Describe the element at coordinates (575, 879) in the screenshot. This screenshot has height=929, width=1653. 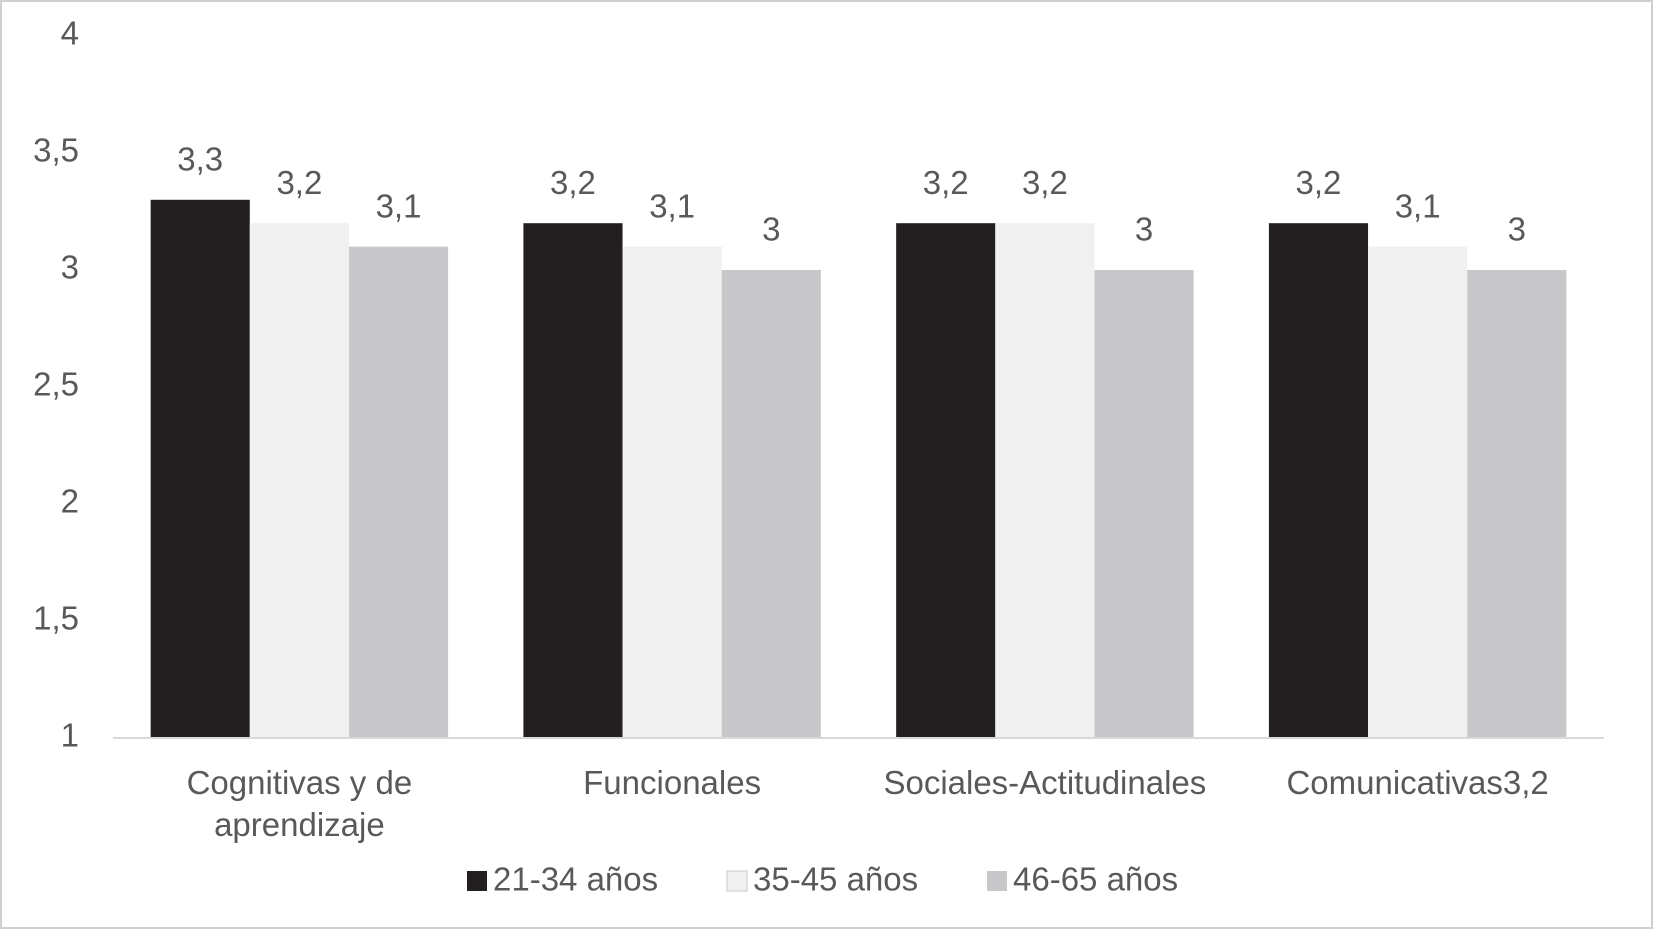
I see `legend-label: 21-34 años` at that location.